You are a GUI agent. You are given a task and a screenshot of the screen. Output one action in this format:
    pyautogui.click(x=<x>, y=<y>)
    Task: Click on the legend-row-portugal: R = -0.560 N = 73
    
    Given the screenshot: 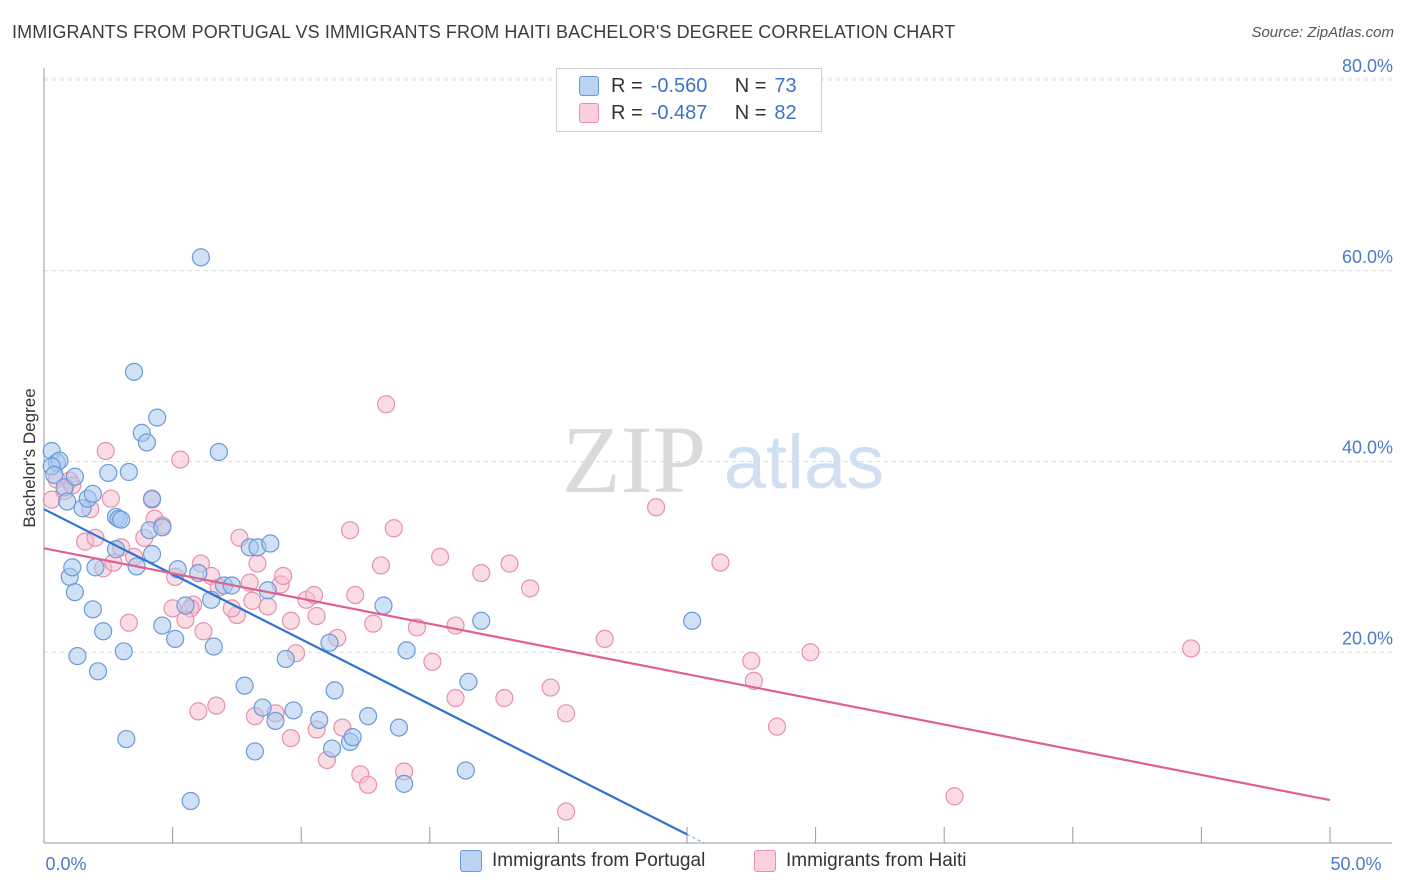 What is the action you would take?
    pyautogui.click(x=688, y=86)
    